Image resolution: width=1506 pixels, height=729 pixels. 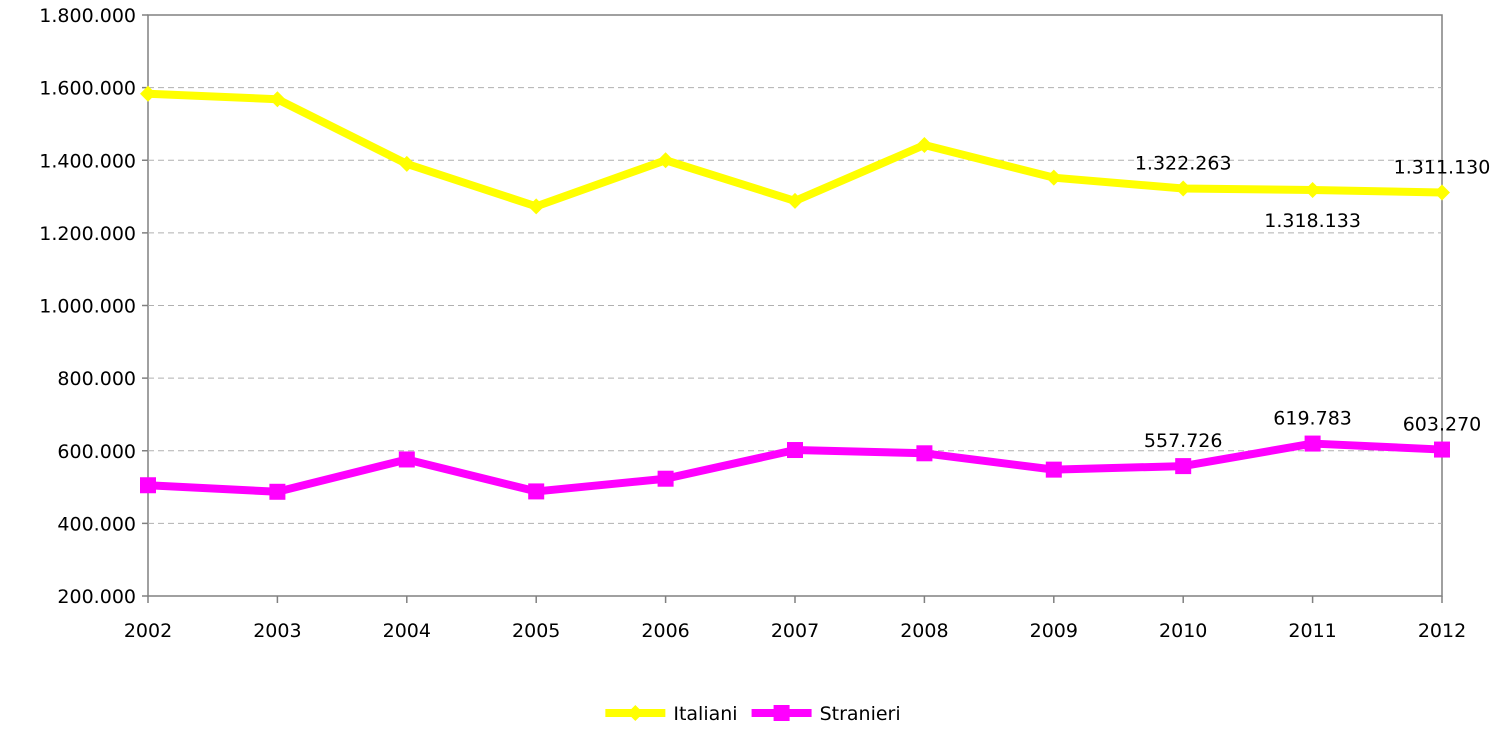 I want to click on legend-label-italiani: Italiani, so click(x=705, y=714).